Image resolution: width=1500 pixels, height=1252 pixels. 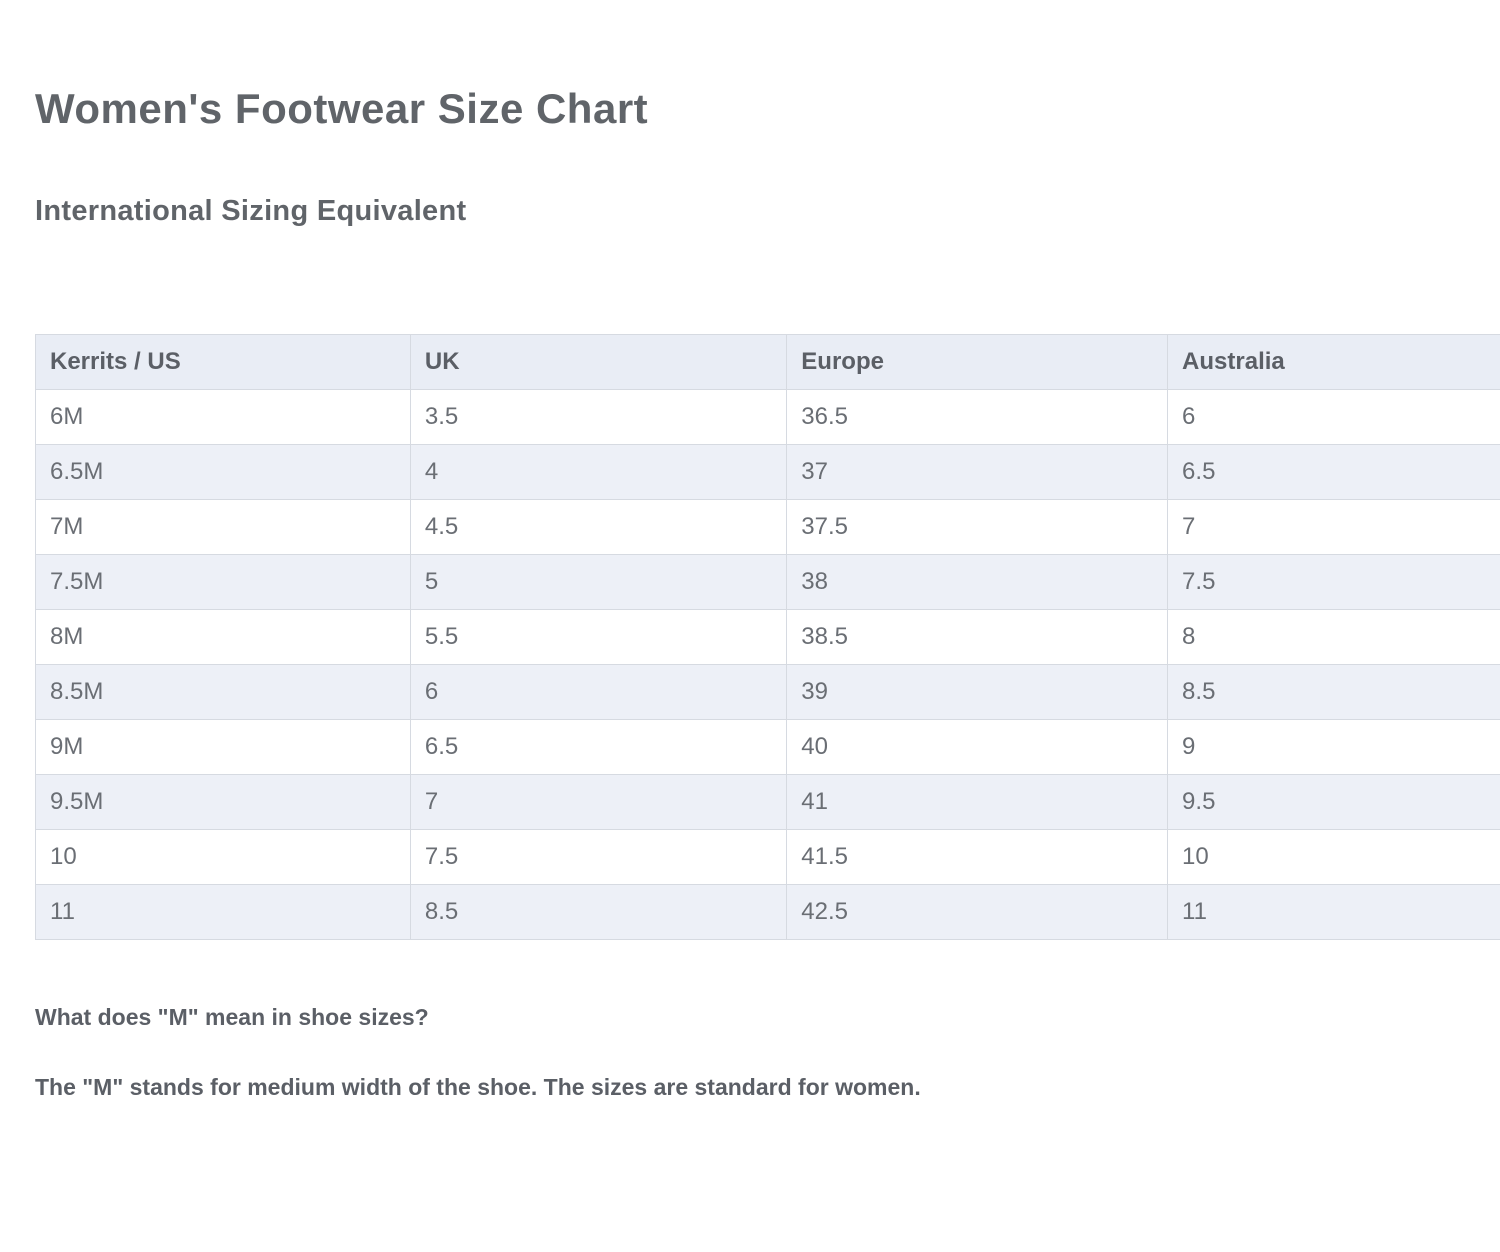 What do you see at coordinates (223, 582) in the screenshot?
I see `size-cell: 7.5M` at bounding box center [223, 582].